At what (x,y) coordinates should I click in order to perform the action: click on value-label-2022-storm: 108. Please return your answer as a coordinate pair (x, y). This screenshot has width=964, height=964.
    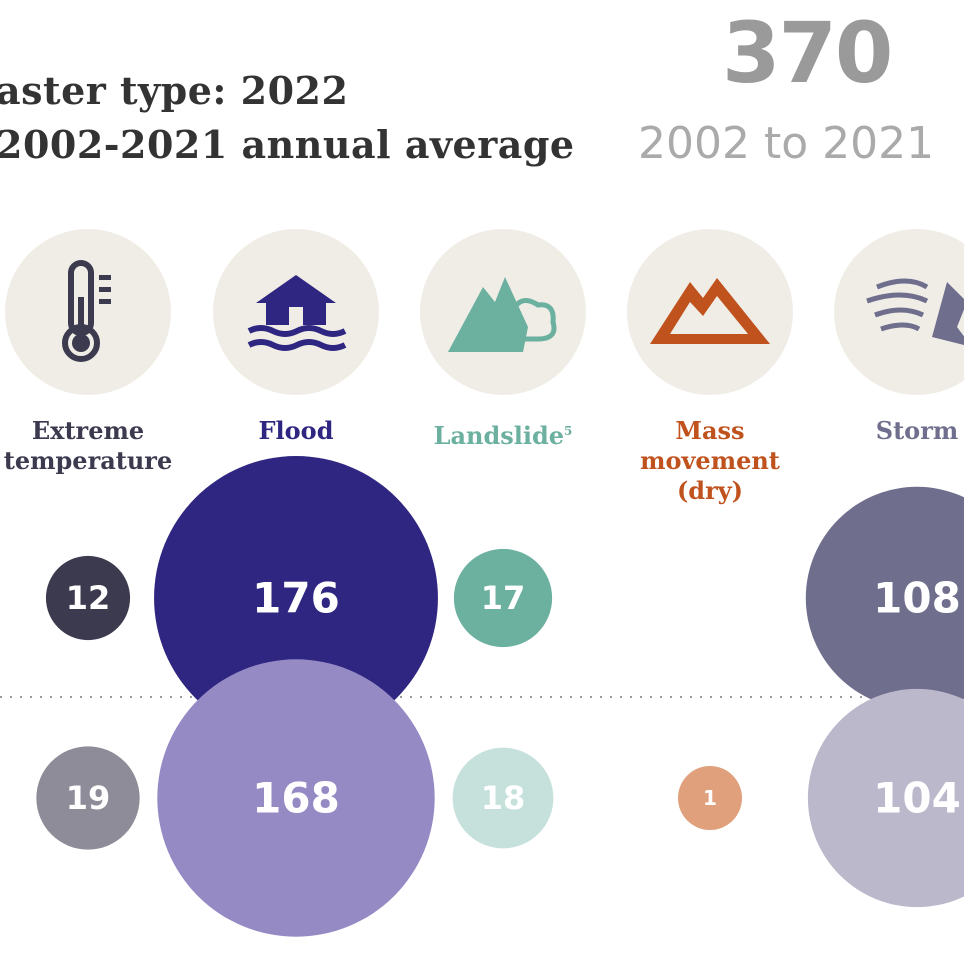
    Looking at the image, I should click on (917, 598).